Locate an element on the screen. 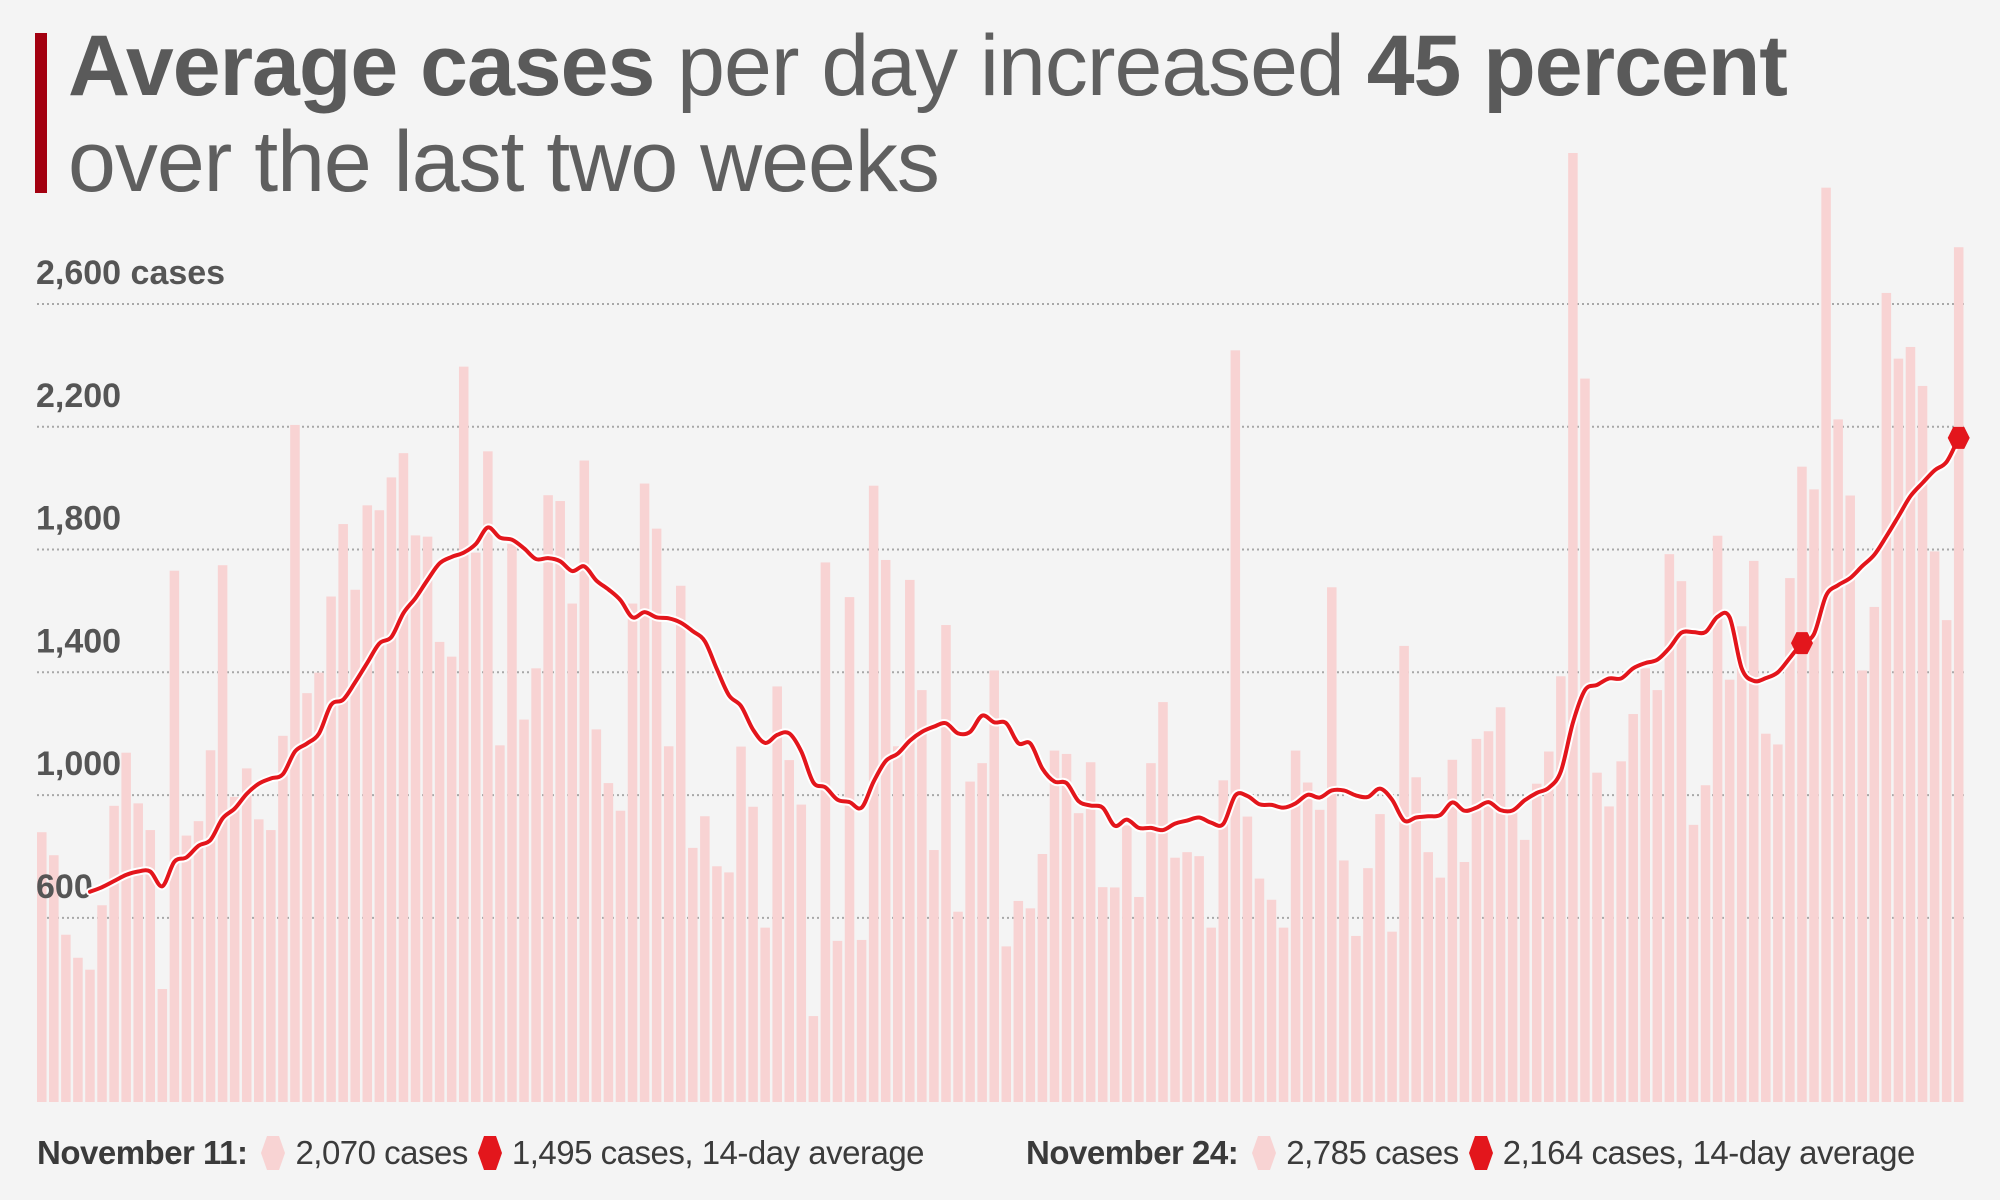  legend-average-value: 2,164 cases, 14-day average is located at coordinates (1709, 1152).